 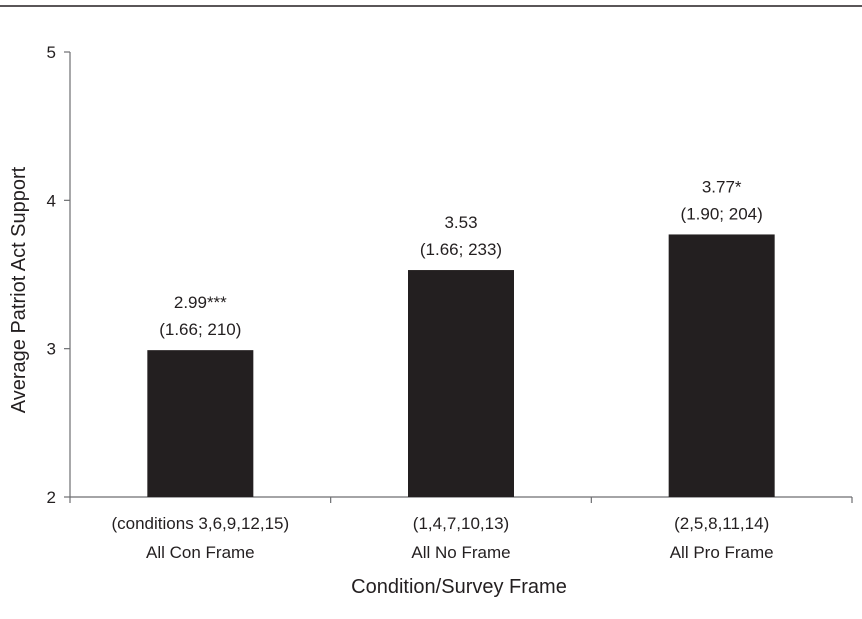 I want to click on category-label-line1: (1,4,7,10,13), so click(x=461, y=523).